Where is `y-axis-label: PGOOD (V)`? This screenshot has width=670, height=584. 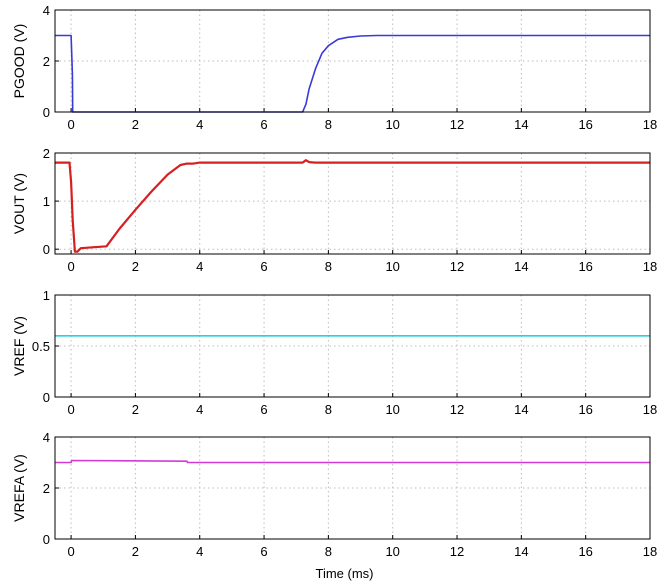 y-axis-label: PGOOD (V) is located at coordinates (19, 61).